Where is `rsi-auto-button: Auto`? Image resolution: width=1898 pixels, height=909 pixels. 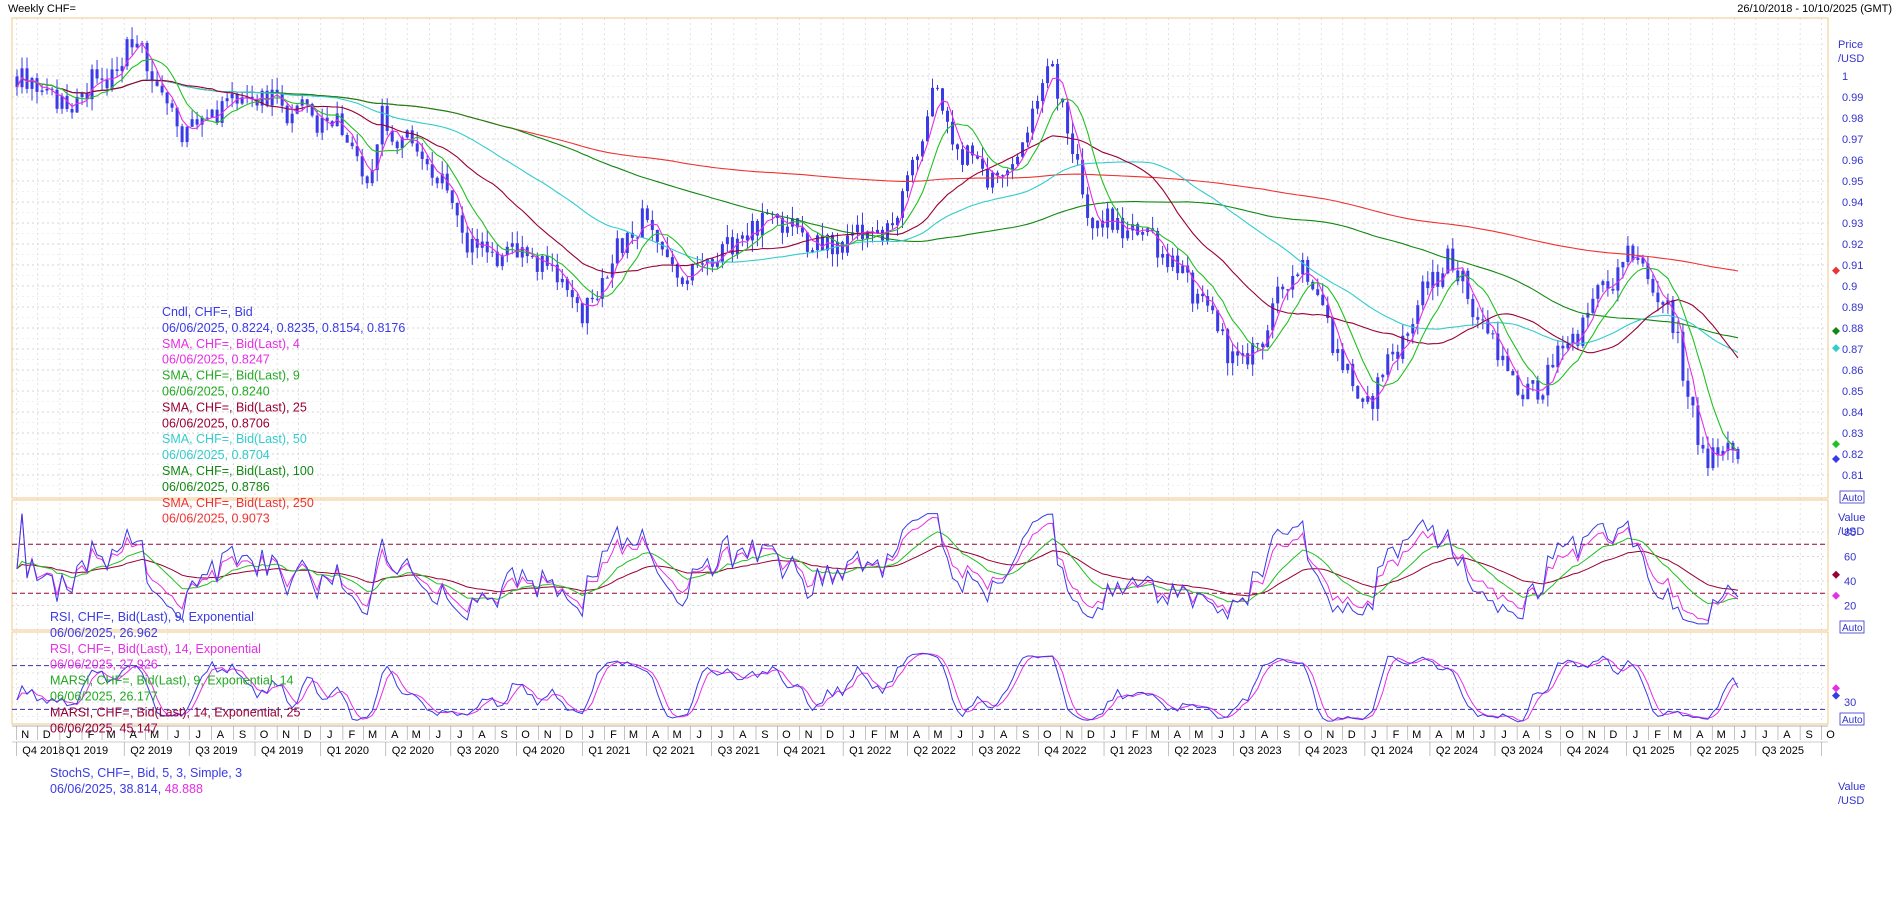 rsi-auto-button: Auto is located at coordinates (1852, 627).